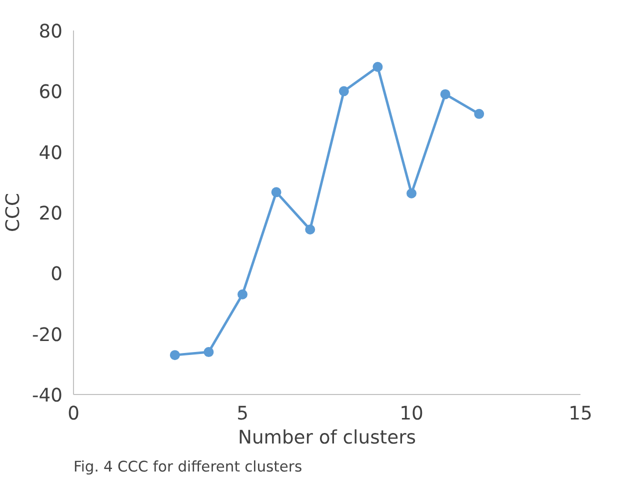  Describe the element at coordinates (327, 438) in the screenshot. I see `x-axis-title: Number of clusters` at that location.